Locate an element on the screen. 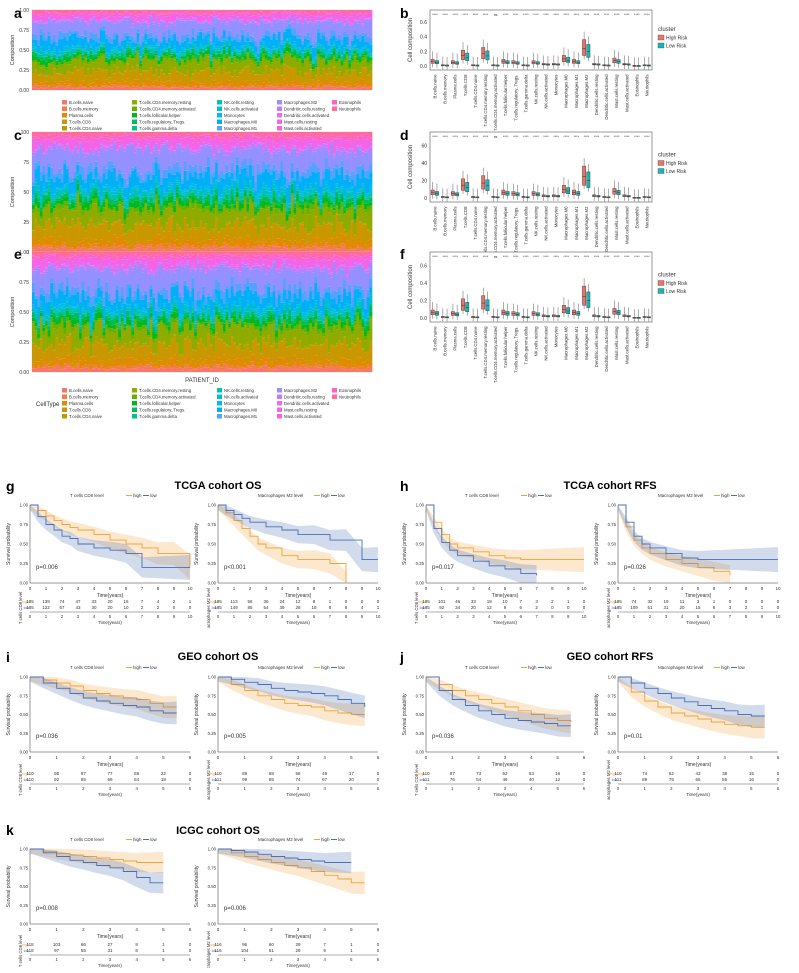  legend-label: Eosinophils is located at coordinates (350, 102).